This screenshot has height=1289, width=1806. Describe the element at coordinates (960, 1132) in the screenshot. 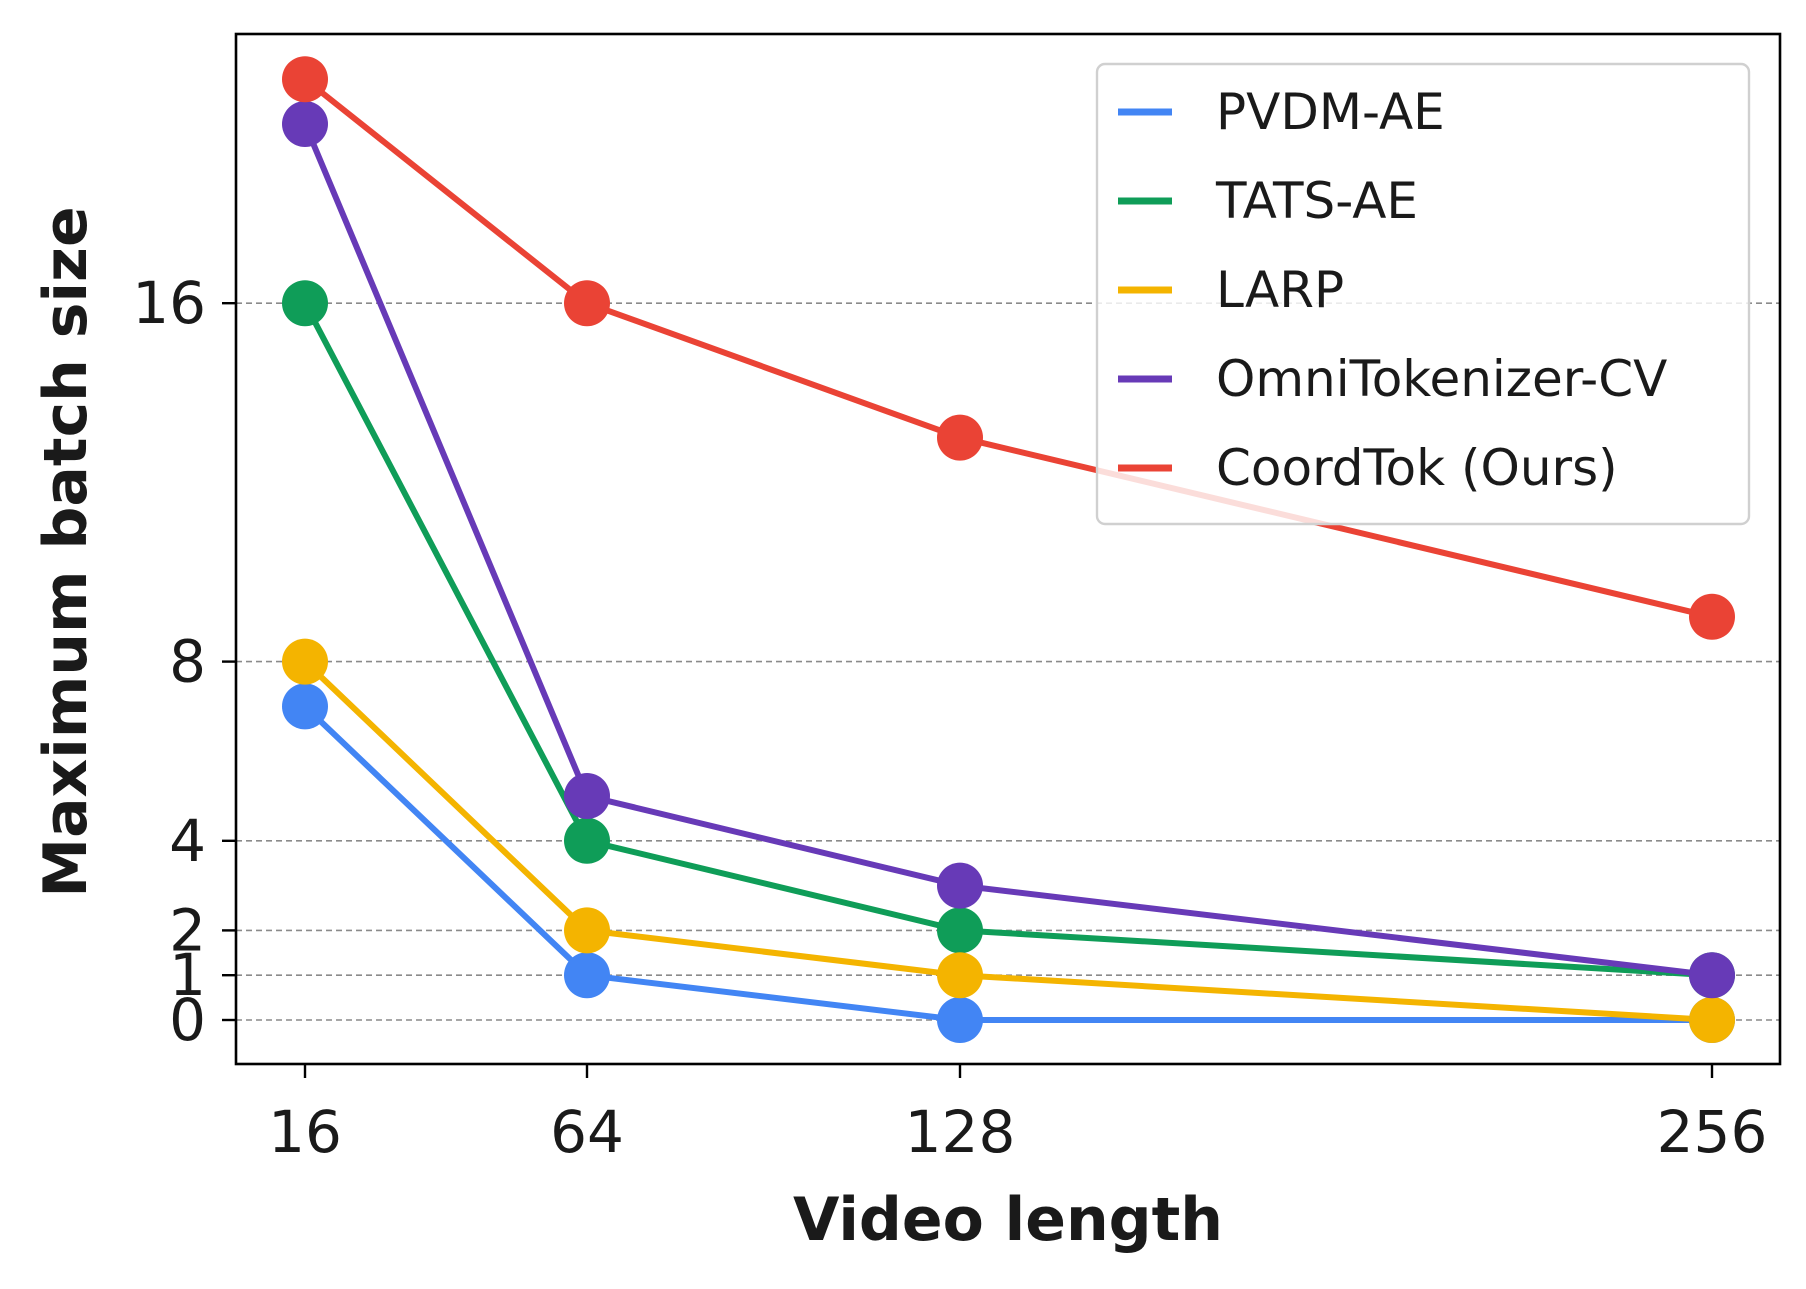

I see `x-tick-label: 128` at that location.